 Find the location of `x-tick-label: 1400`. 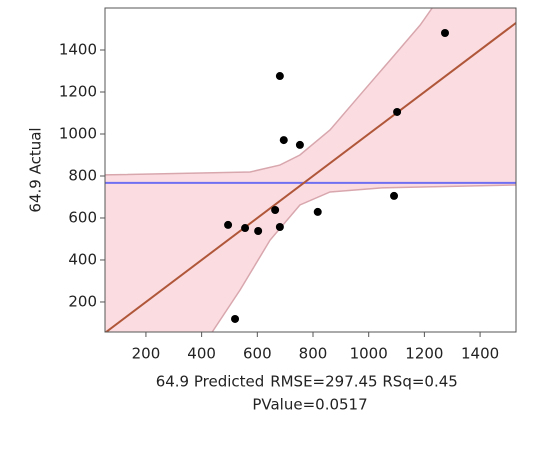

x-tick-label: 1400 is located at coordinates (480, 354).